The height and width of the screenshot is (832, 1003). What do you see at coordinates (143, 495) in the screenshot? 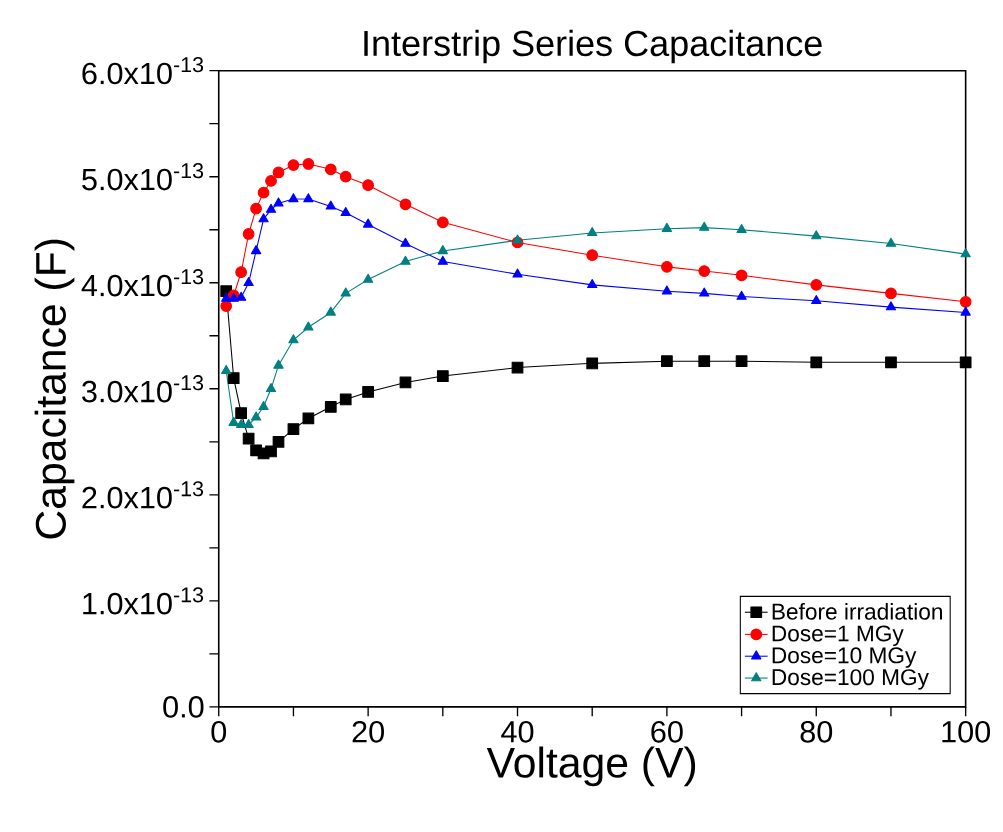
I see `y-tick-label: 2.0x10$^{-13}$` at bounding box center [143, 495].